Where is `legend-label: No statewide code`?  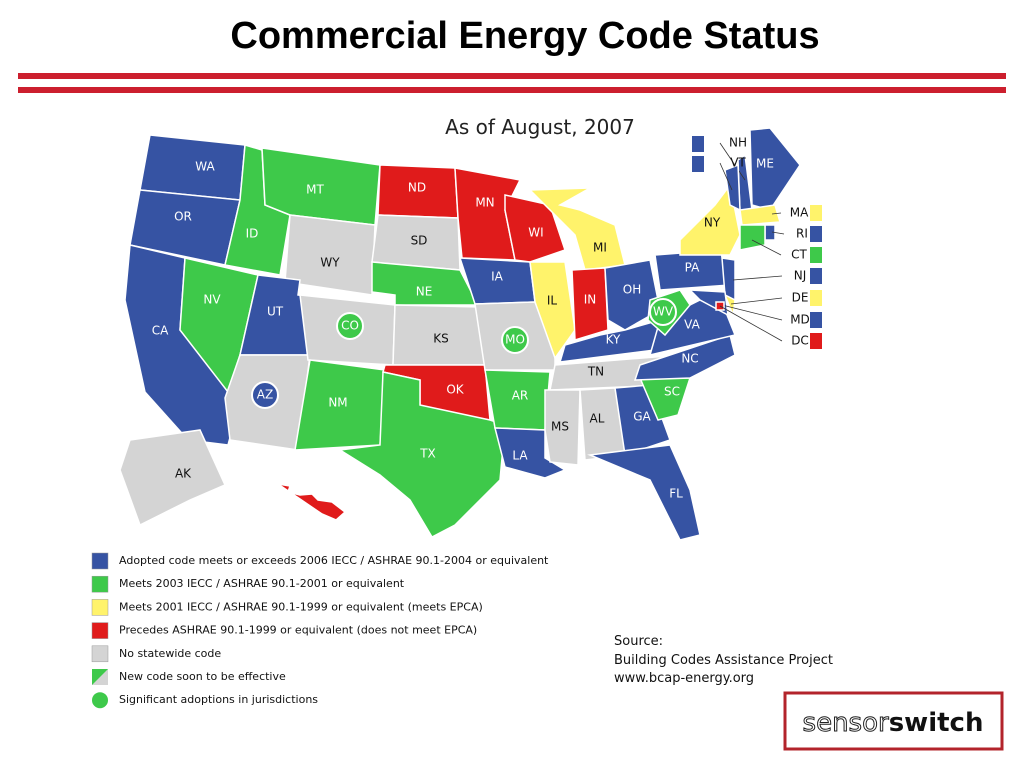 legend-label: No statewide code is located at coordinates (170, 653).